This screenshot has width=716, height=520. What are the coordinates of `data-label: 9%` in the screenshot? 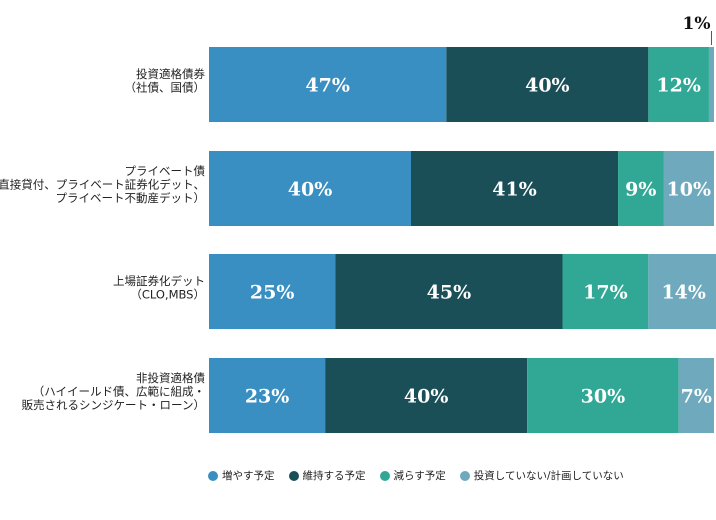 It's located at (640, 190).